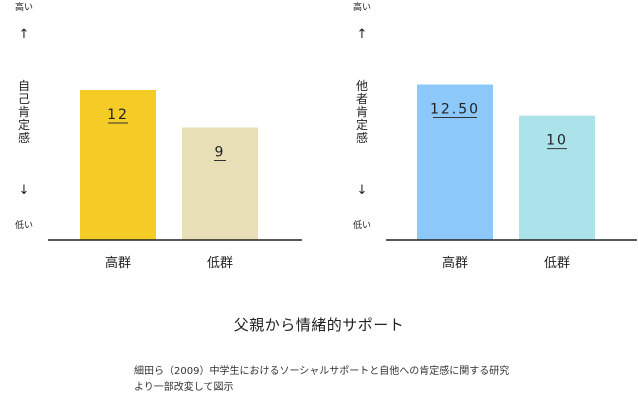 The image size is (638, 408). I want to click on chart-1-y-axis-label: 自己肯定感, so click(24, 112).